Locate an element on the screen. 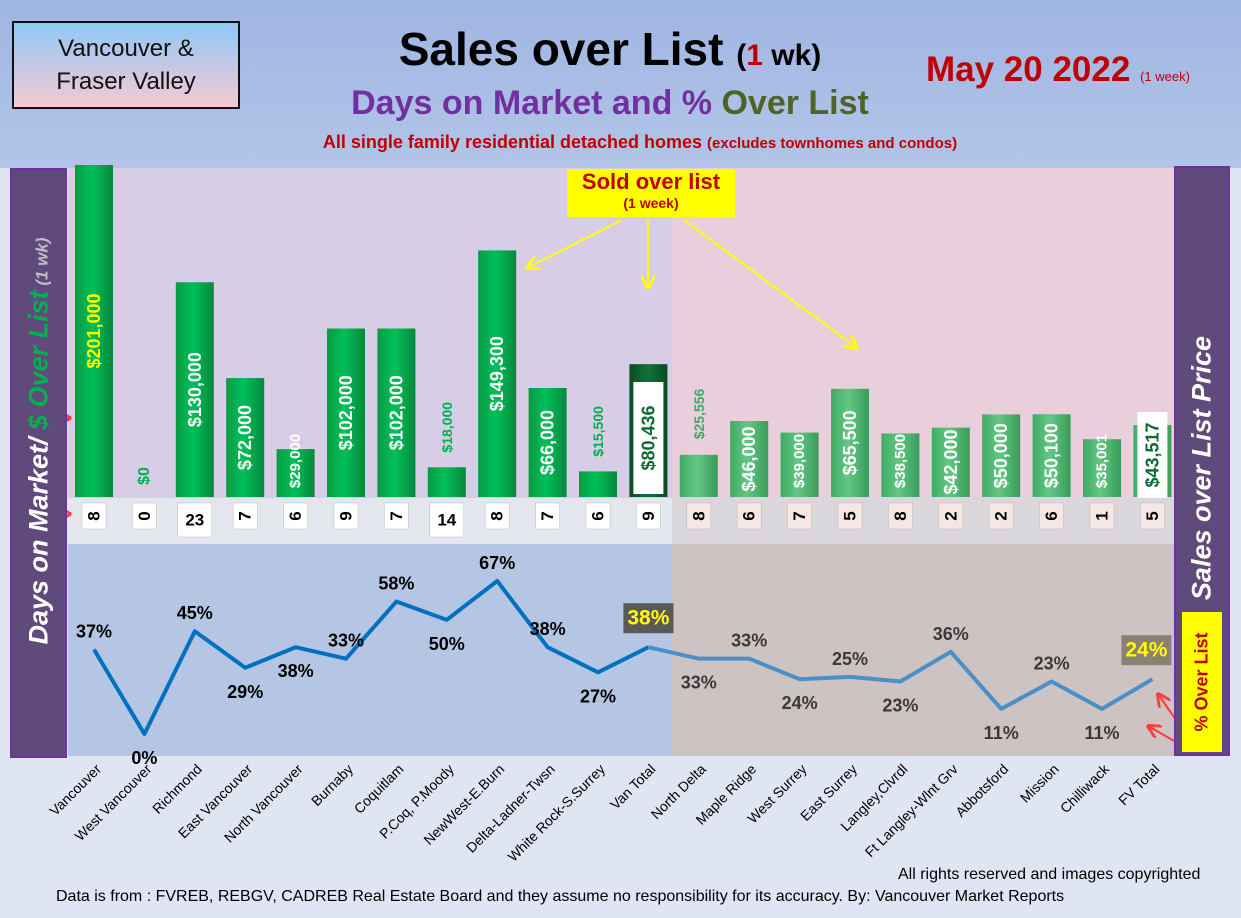 The height and width of the screenshot is (918, 1241). pct-label-8: 67% is located at coordinates (497, 563).